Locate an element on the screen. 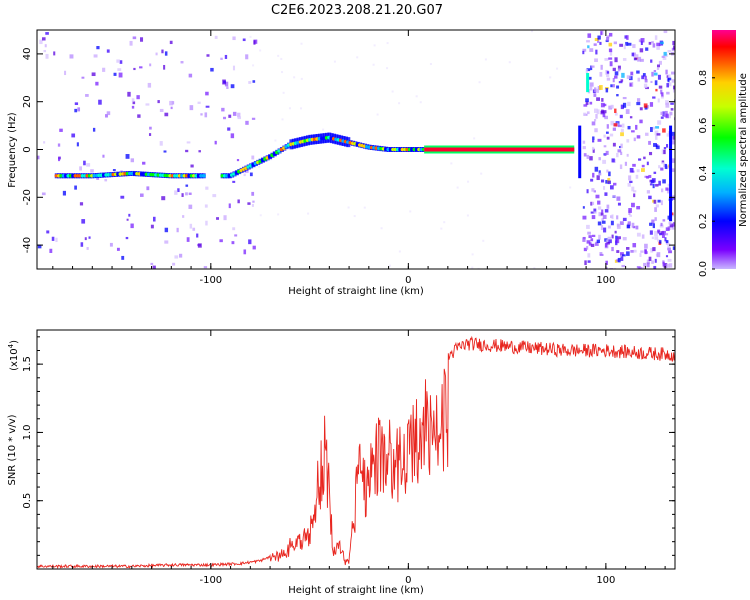  colorbar-tick-label: 0.2 is located at coordinates (703, 221).